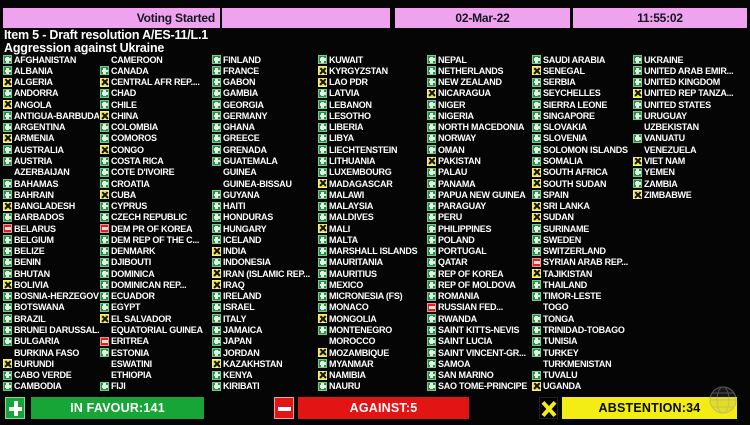 The image size is (750, 425). I want to click on country-name: THAILAND, so click(565, 284).